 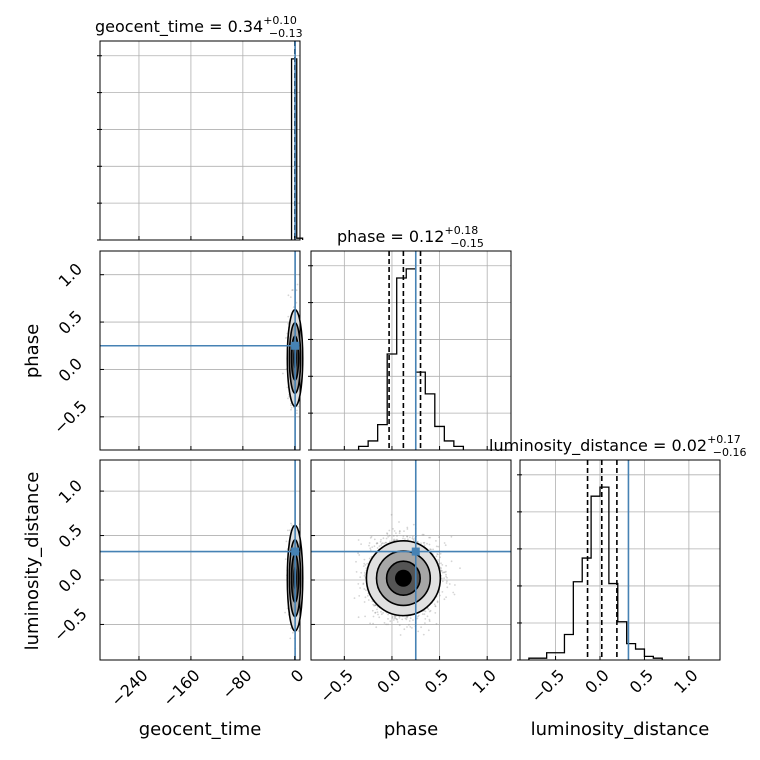 I want to click on ytick-label-luminosity_distance-2: 0.5, so click(x=70, y=535).